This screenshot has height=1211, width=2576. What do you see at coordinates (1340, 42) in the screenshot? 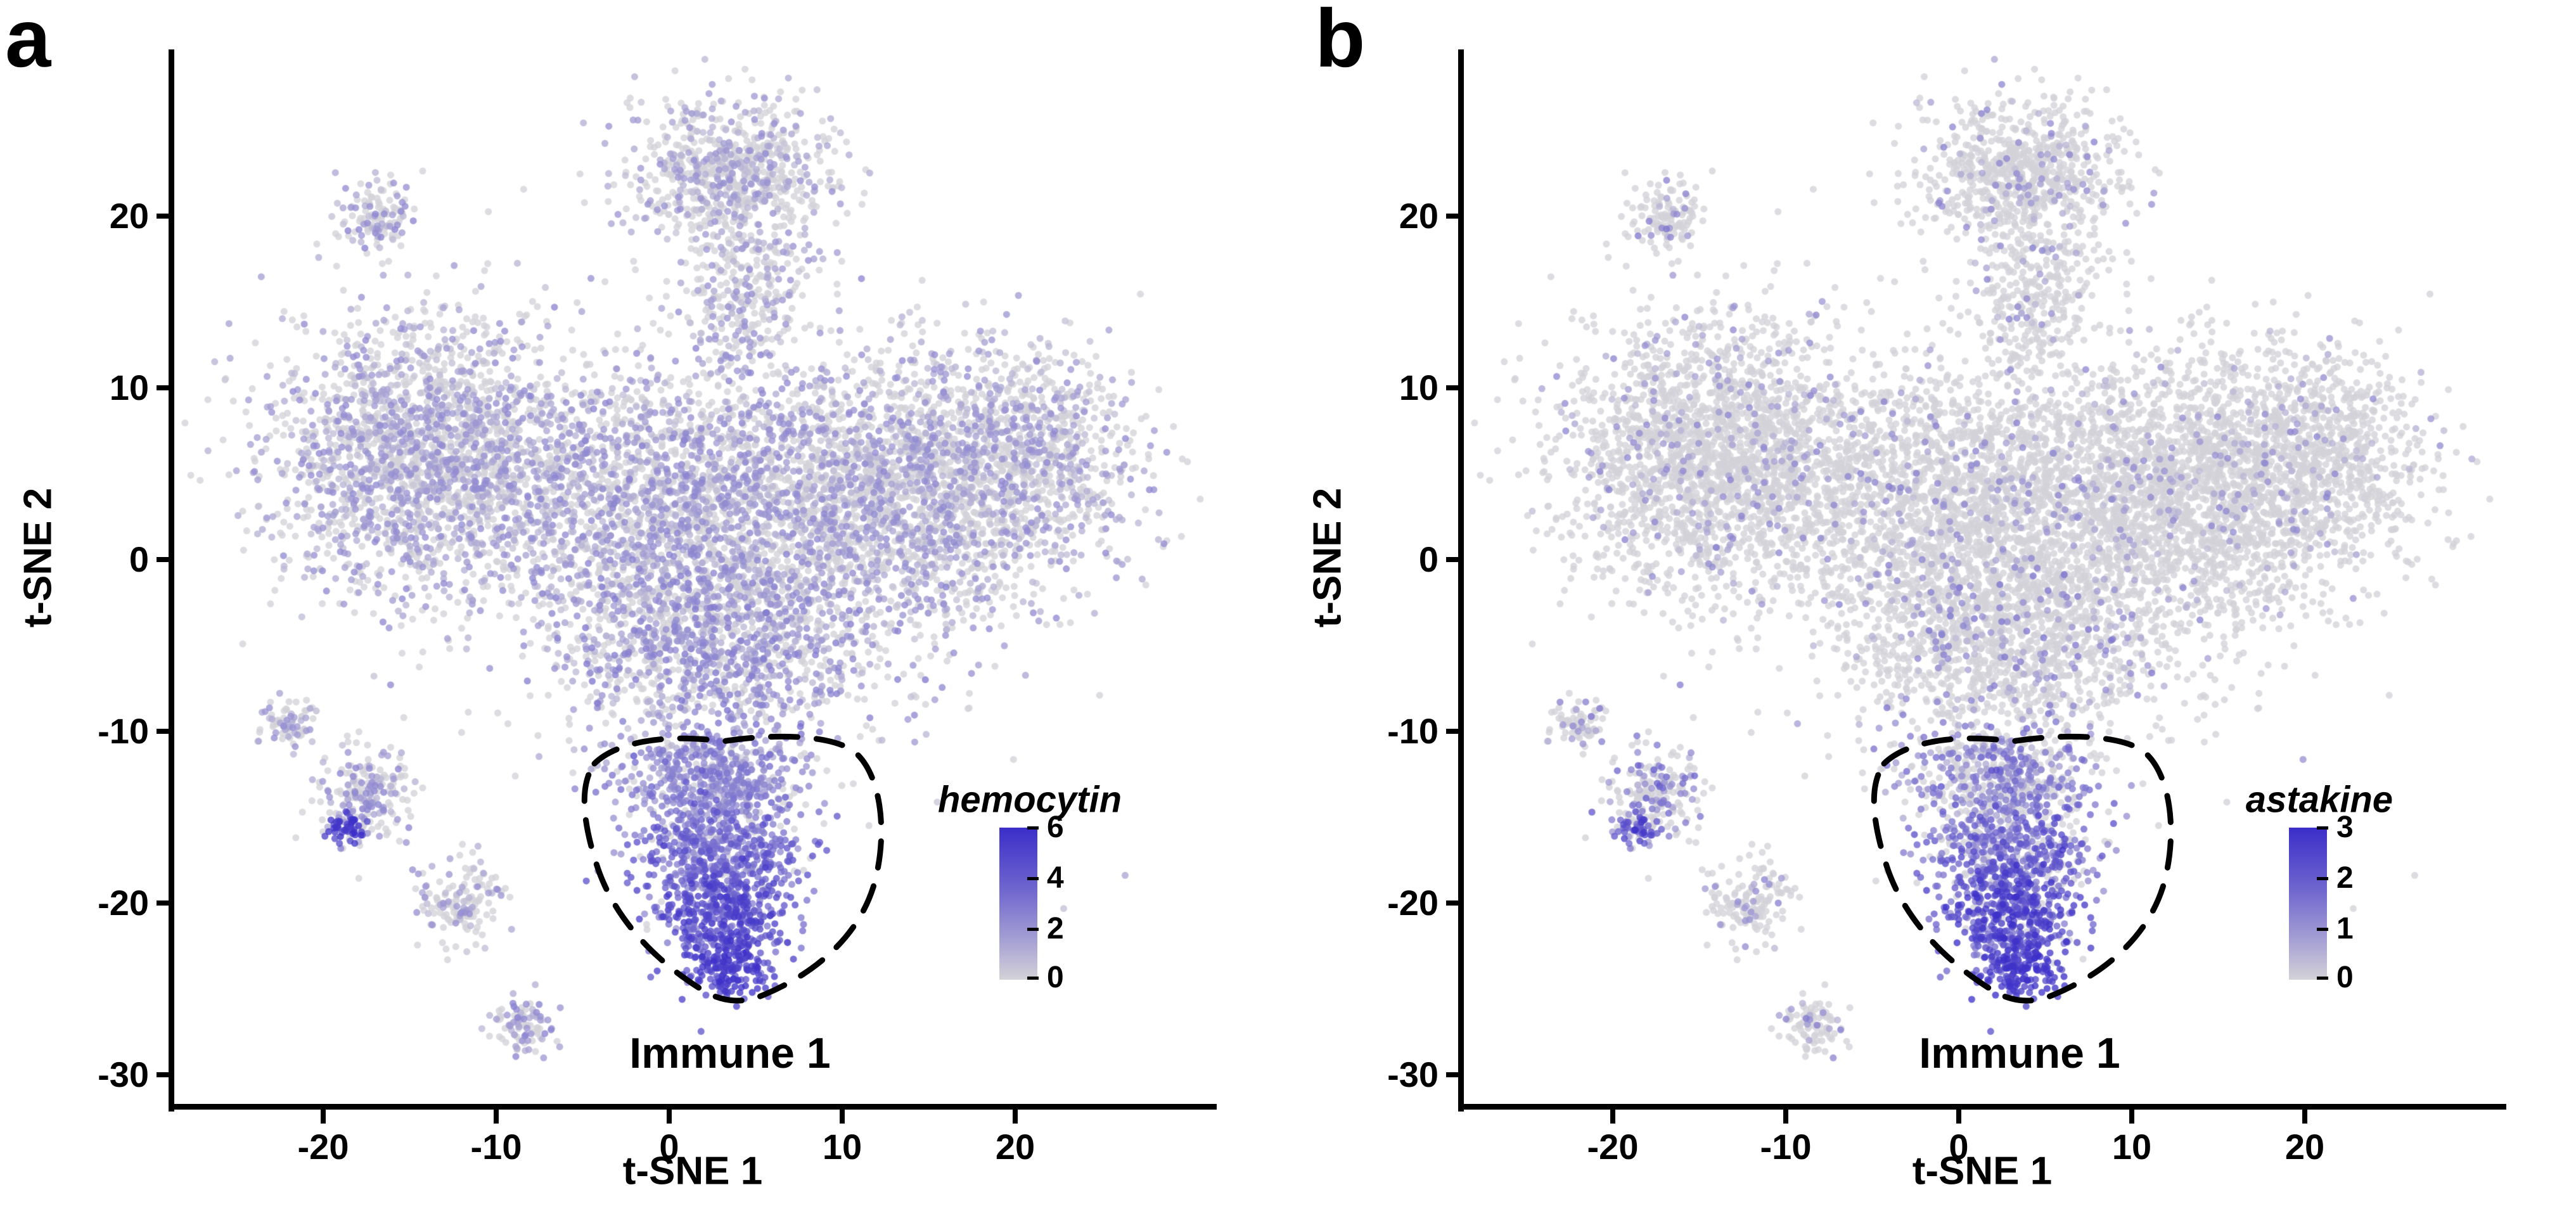
I see `panel-b-letter: b` at bounding box center [1340, 42].